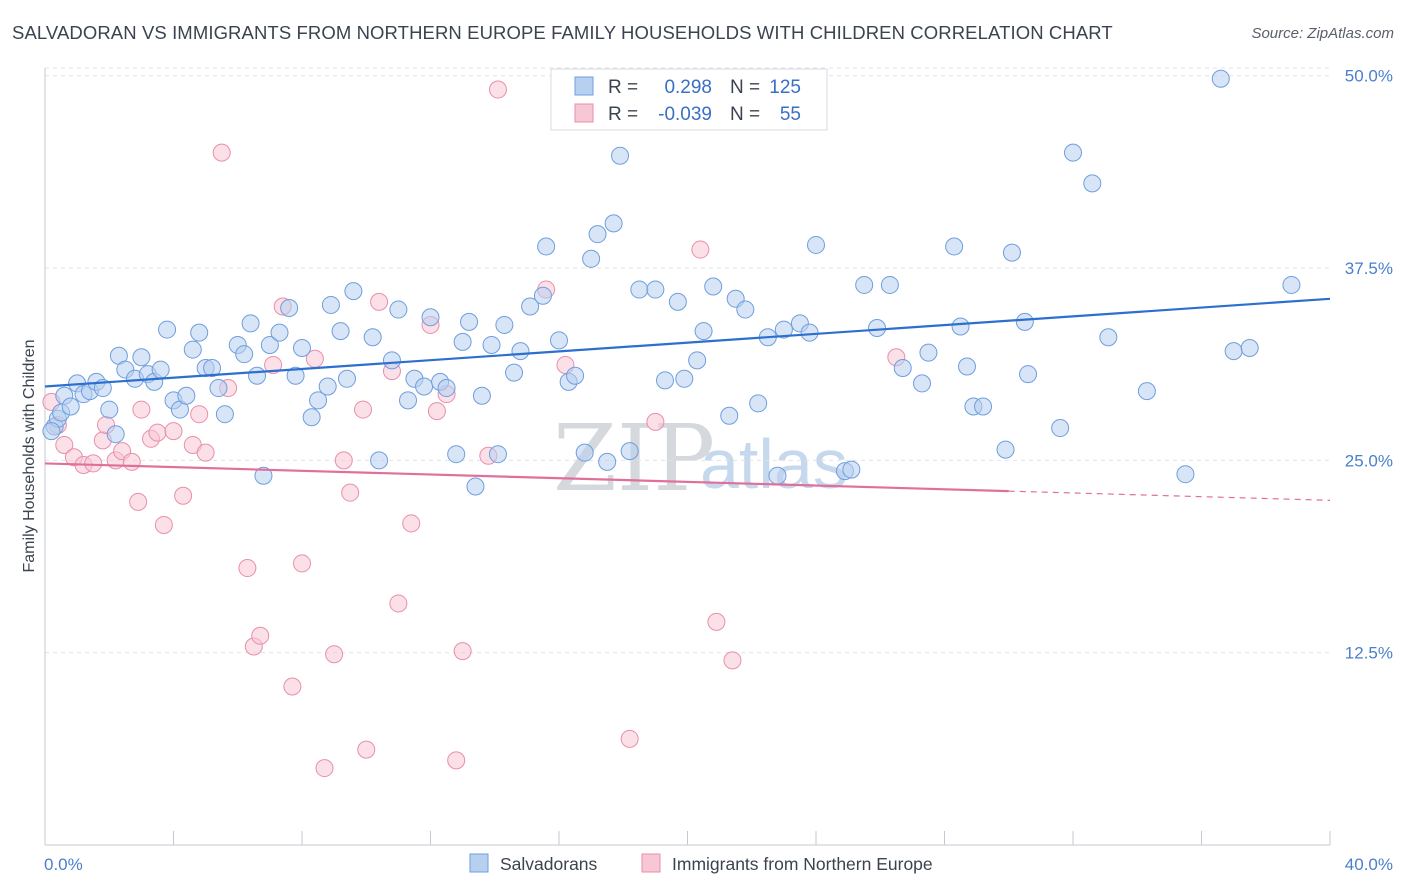 The height and width of the screenshot is (892, 1406). I want to click on source-label: Source: ZipAtlas.com, so click(1322, 33).